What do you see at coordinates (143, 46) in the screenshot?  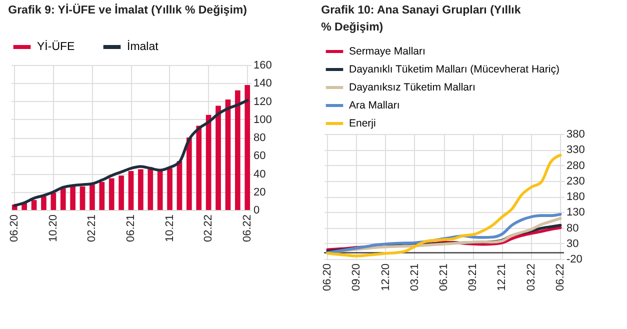 I see `legend-label: İmalat` at bounding box center [143, 46].